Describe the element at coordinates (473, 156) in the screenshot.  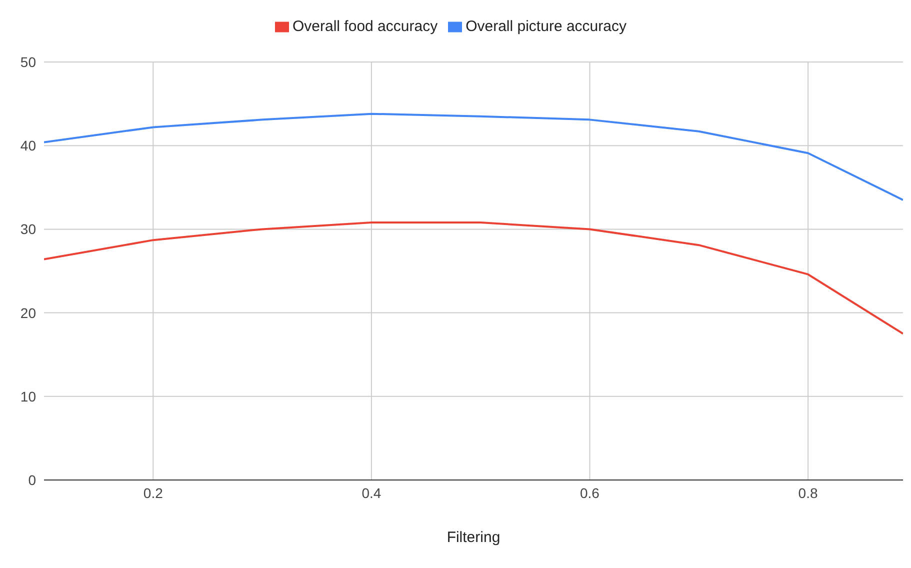
I see `line-series` at that location.